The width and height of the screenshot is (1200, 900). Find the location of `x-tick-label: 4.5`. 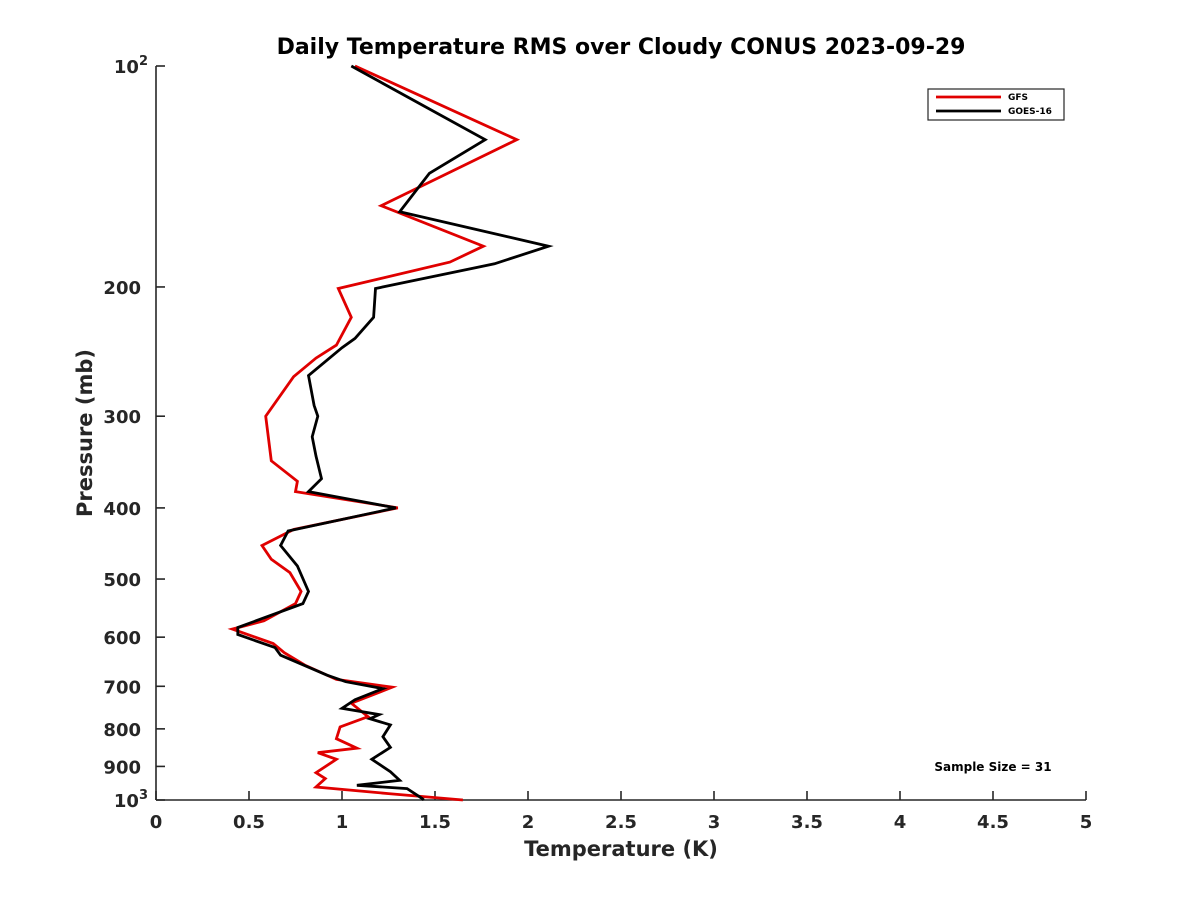

x-tick-label: 4.5 is located at coordinates (993, 822).